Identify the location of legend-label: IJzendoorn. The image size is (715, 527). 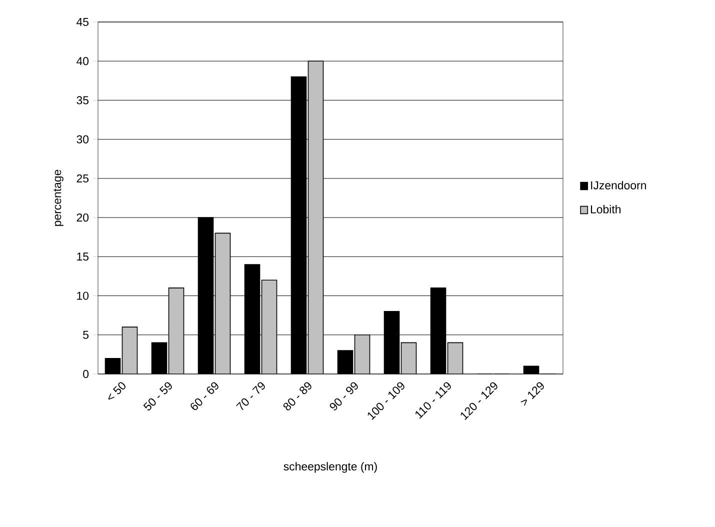
(618, 185).